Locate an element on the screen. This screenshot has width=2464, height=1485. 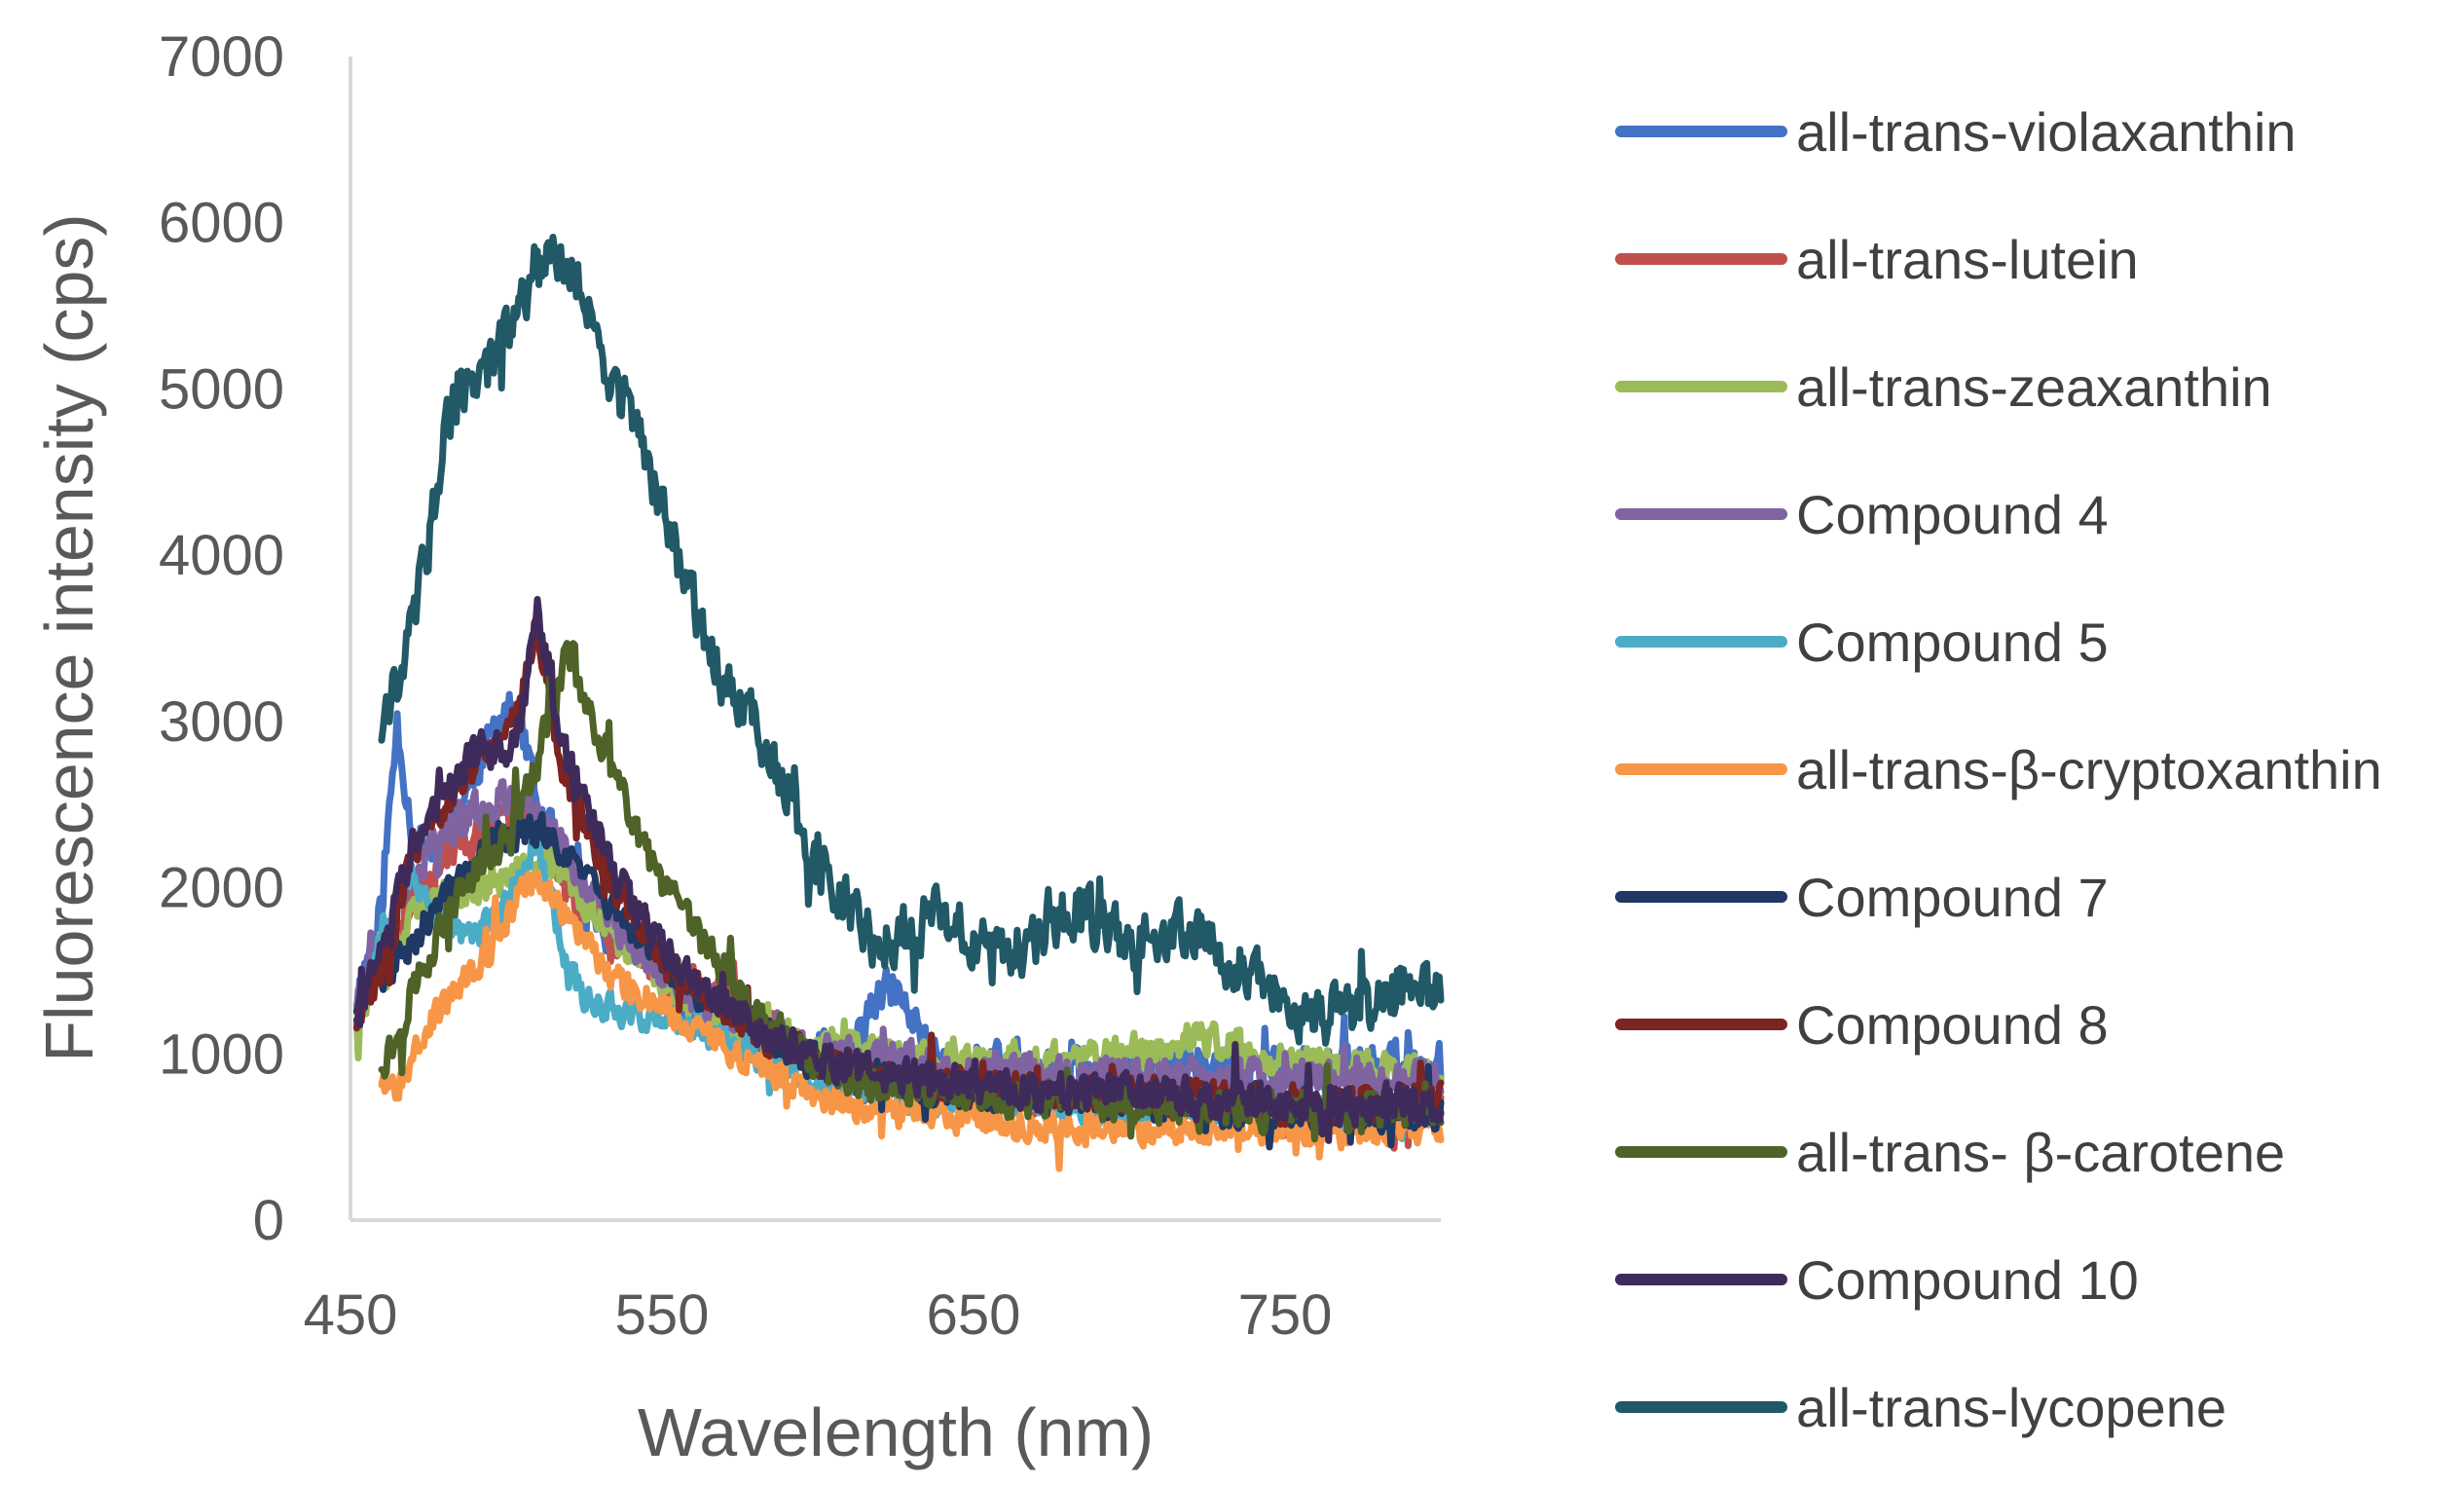
y-tick-label: 2000 is located at coordinates (222, 889).